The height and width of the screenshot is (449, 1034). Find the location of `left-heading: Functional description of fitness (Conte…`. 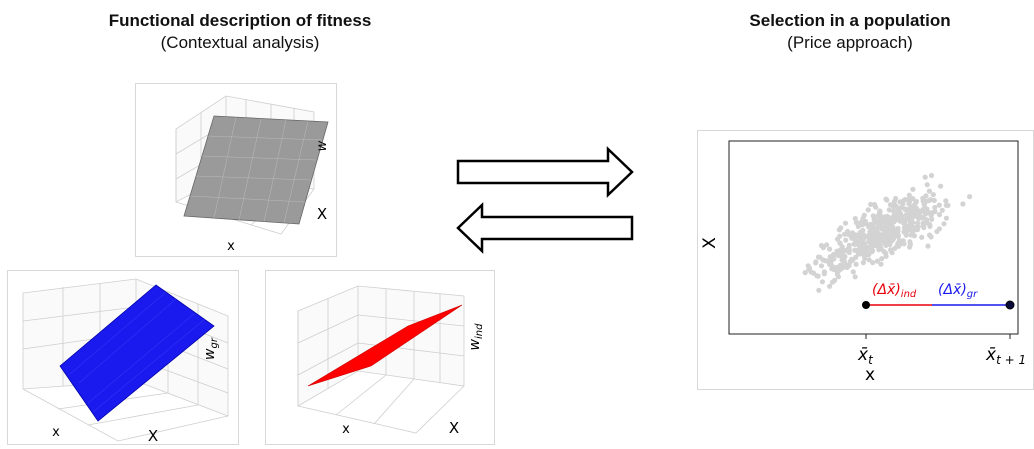

left-heading: Functional description of fitness (Conte… is located at coordinates (240, 32).